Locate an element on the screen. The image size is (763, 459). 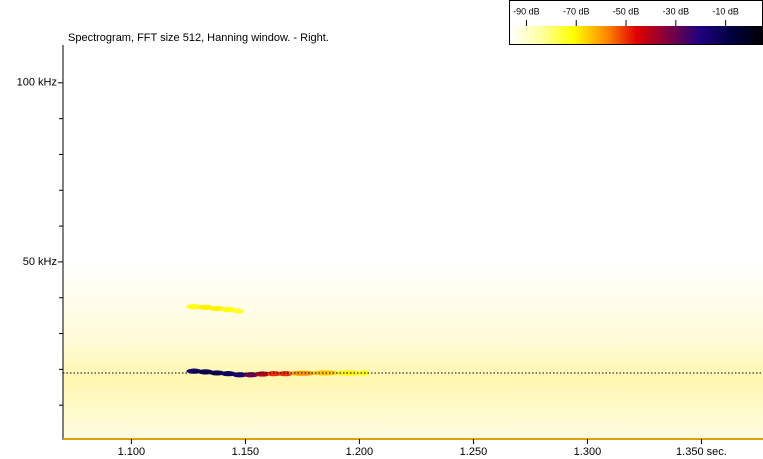
colorbar-tick-label: -30 dB is located at coordinates (676, 11).